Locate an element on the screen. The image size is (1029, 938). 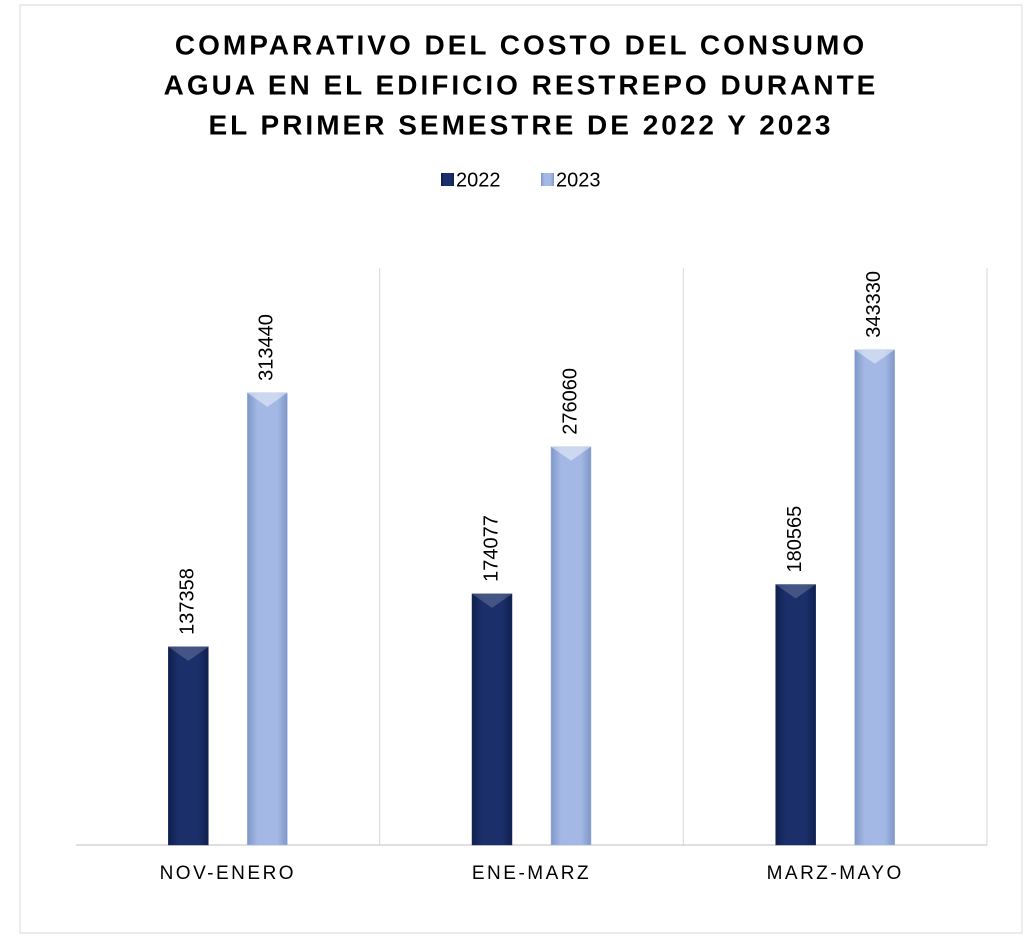
x-tick-label: NOV-ENERO is located at coordinates (228, 873).